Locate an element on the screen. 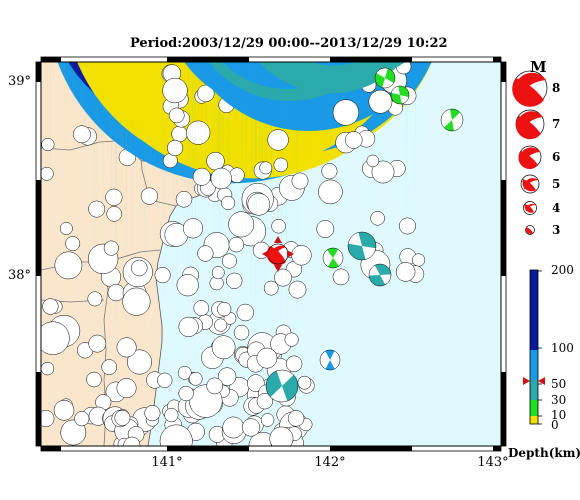 The image size is (580, 500). latest-event-markers is located at coordinates (278, 254).